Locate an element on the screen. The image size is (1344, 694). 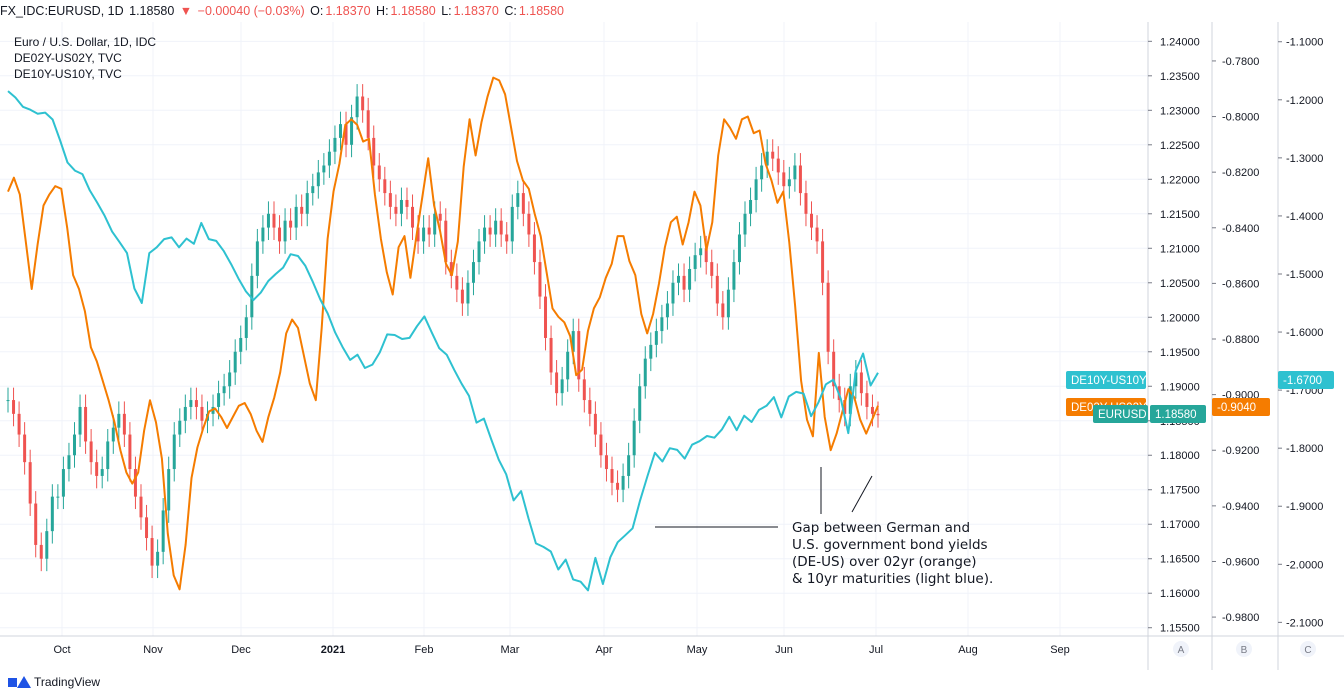
axis-b-tick-label: -0.9800 is located at coordinates (1240, 618).